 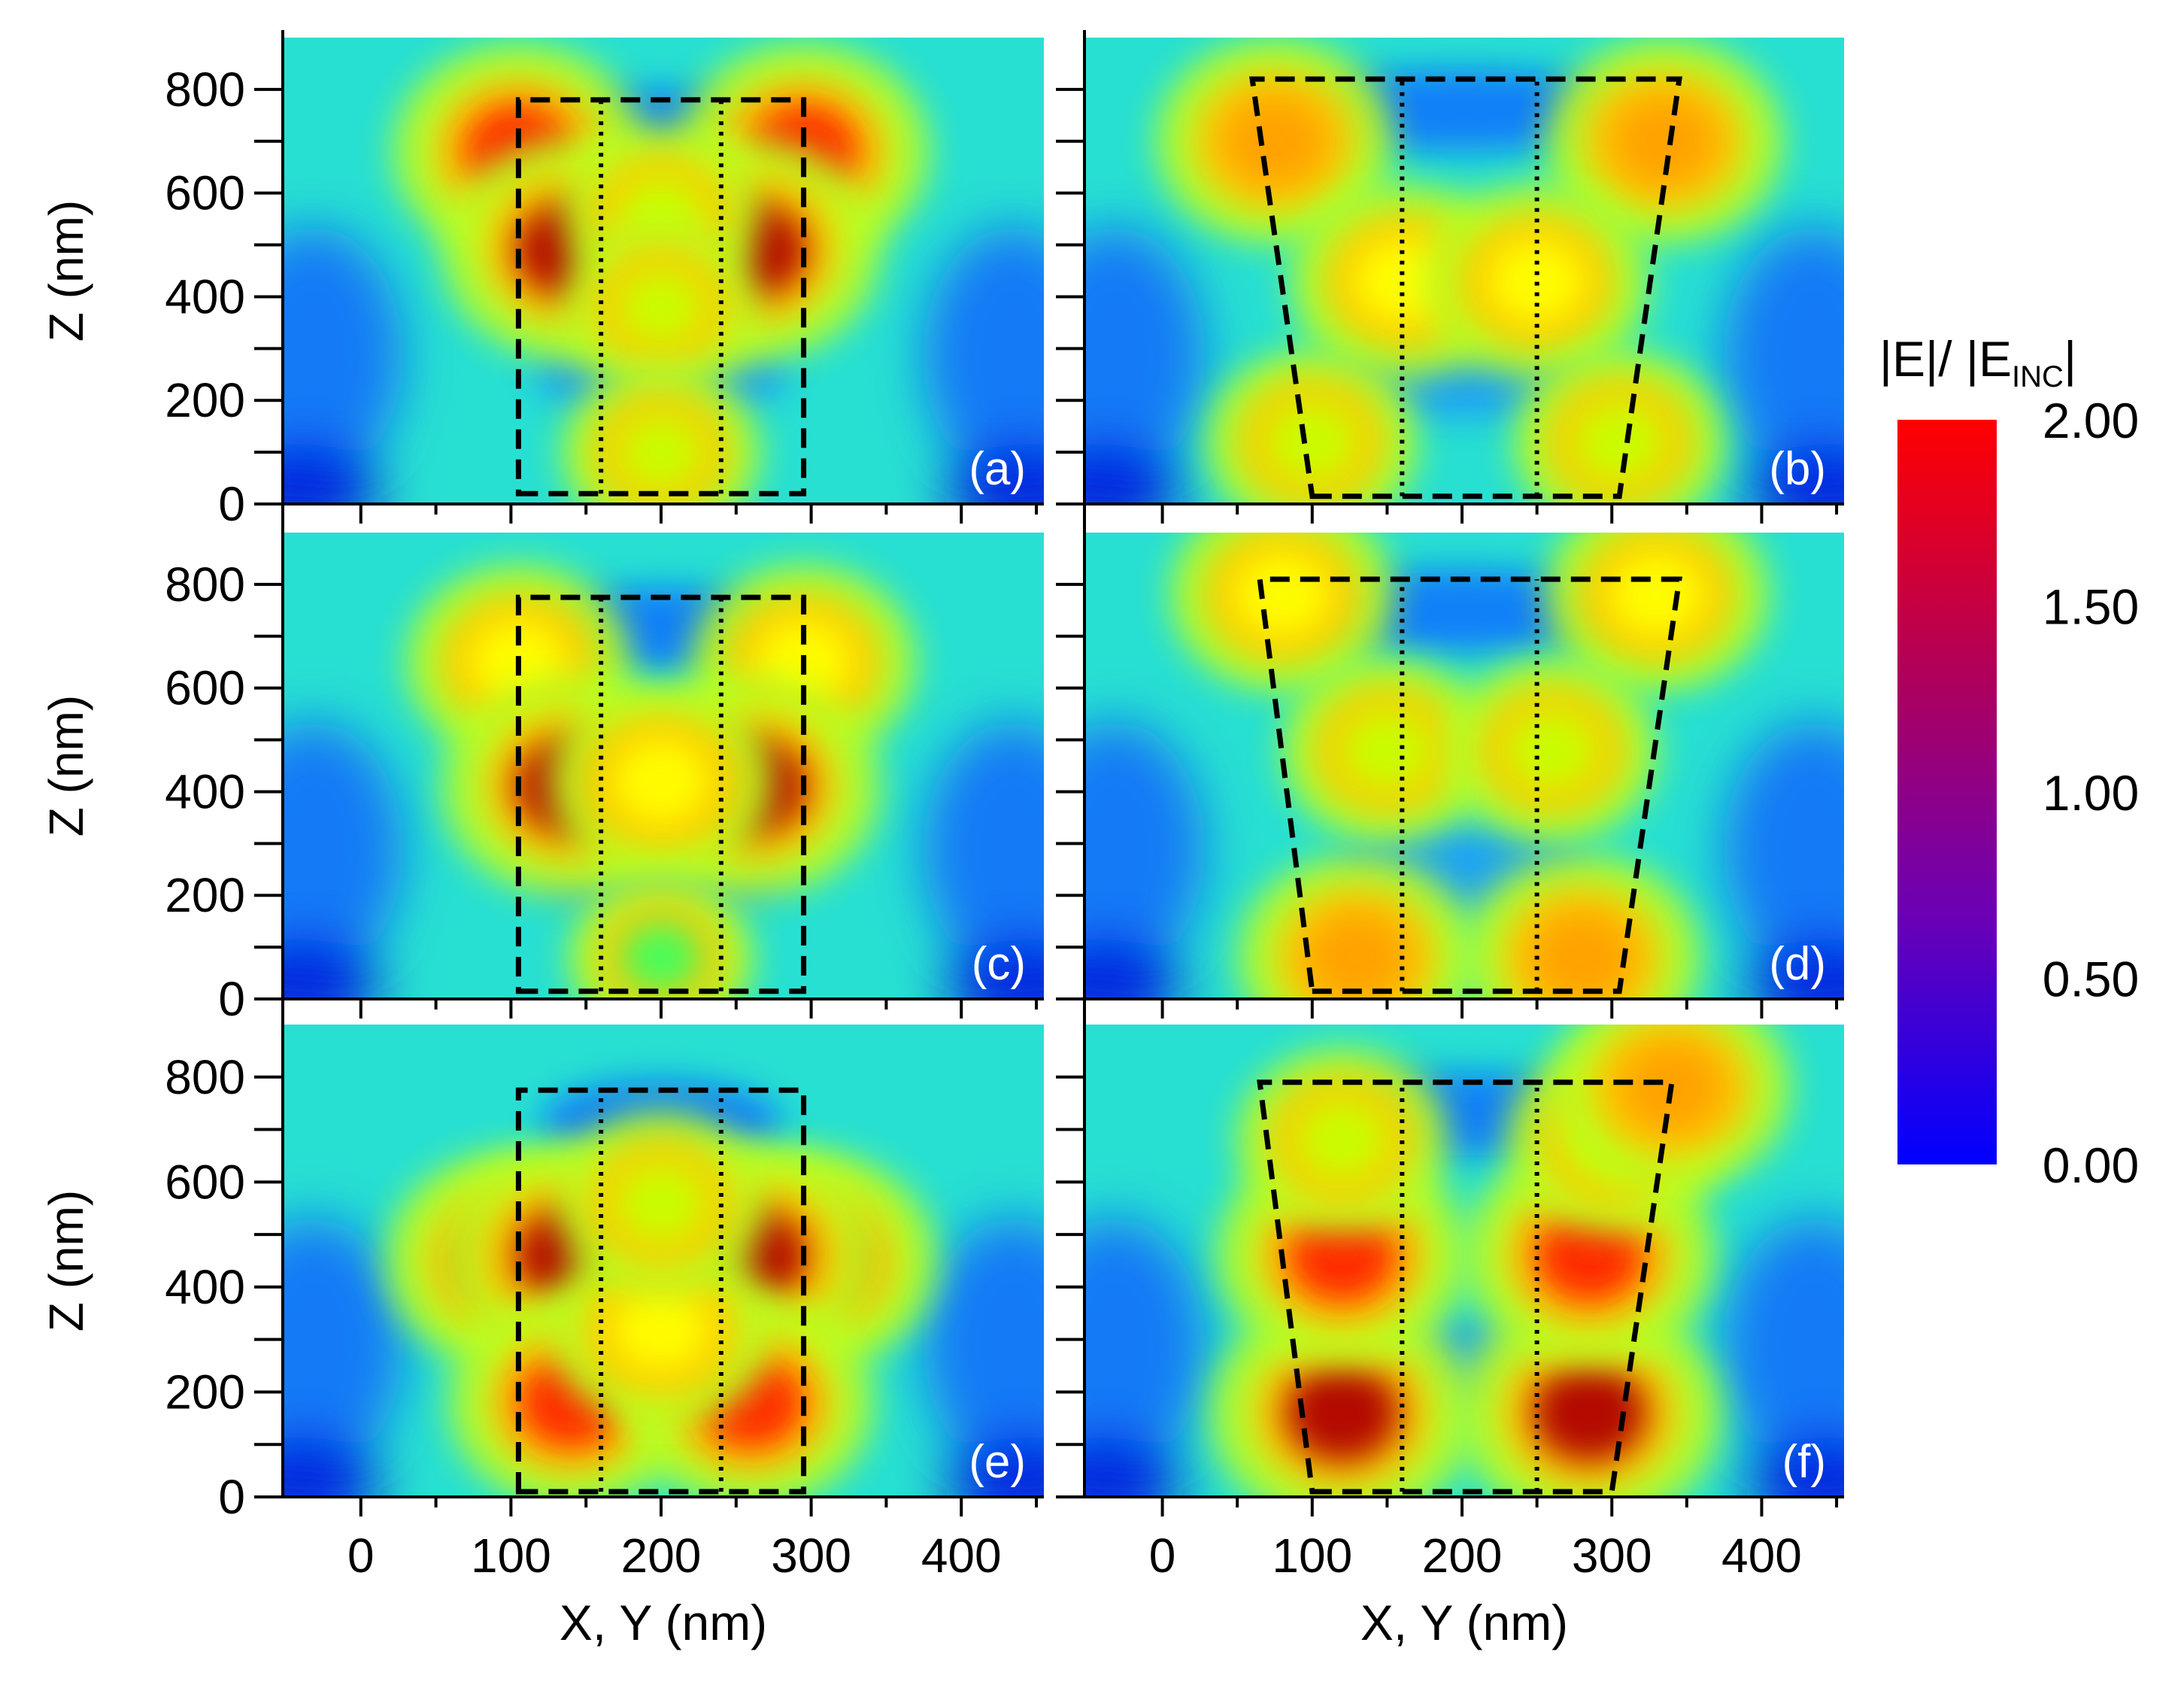 I want to click on panel-f: (f) 0 100 200 300 400 X, Y (nm), so click(x=1450, y=1337).